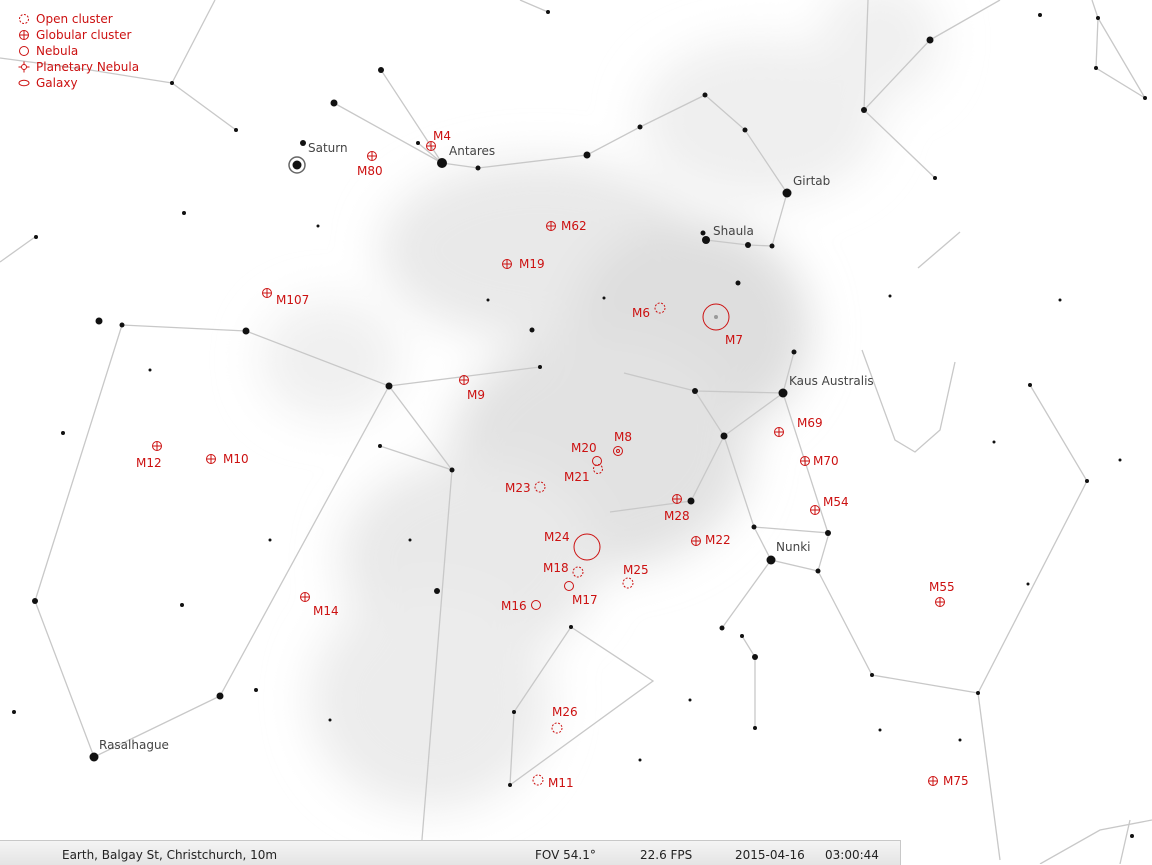 The width and height of the screenshot is (1152, 865). What do you see at coordinates (292, 300) in the screenshot?
I see `dso-label-m107: M107` at bounding box center [292, 300].